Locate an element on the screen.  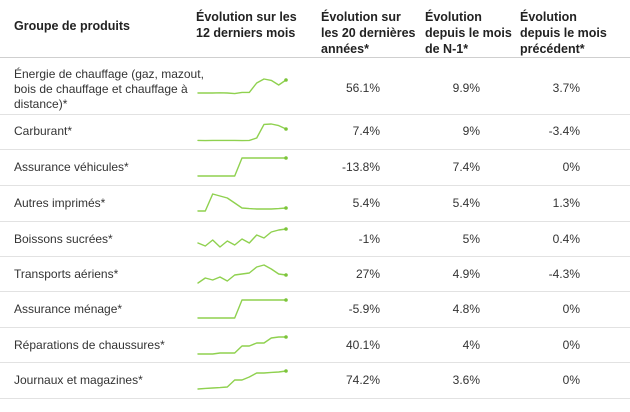
change-since-prior-year: 4% is located at coordinates (471, 345).